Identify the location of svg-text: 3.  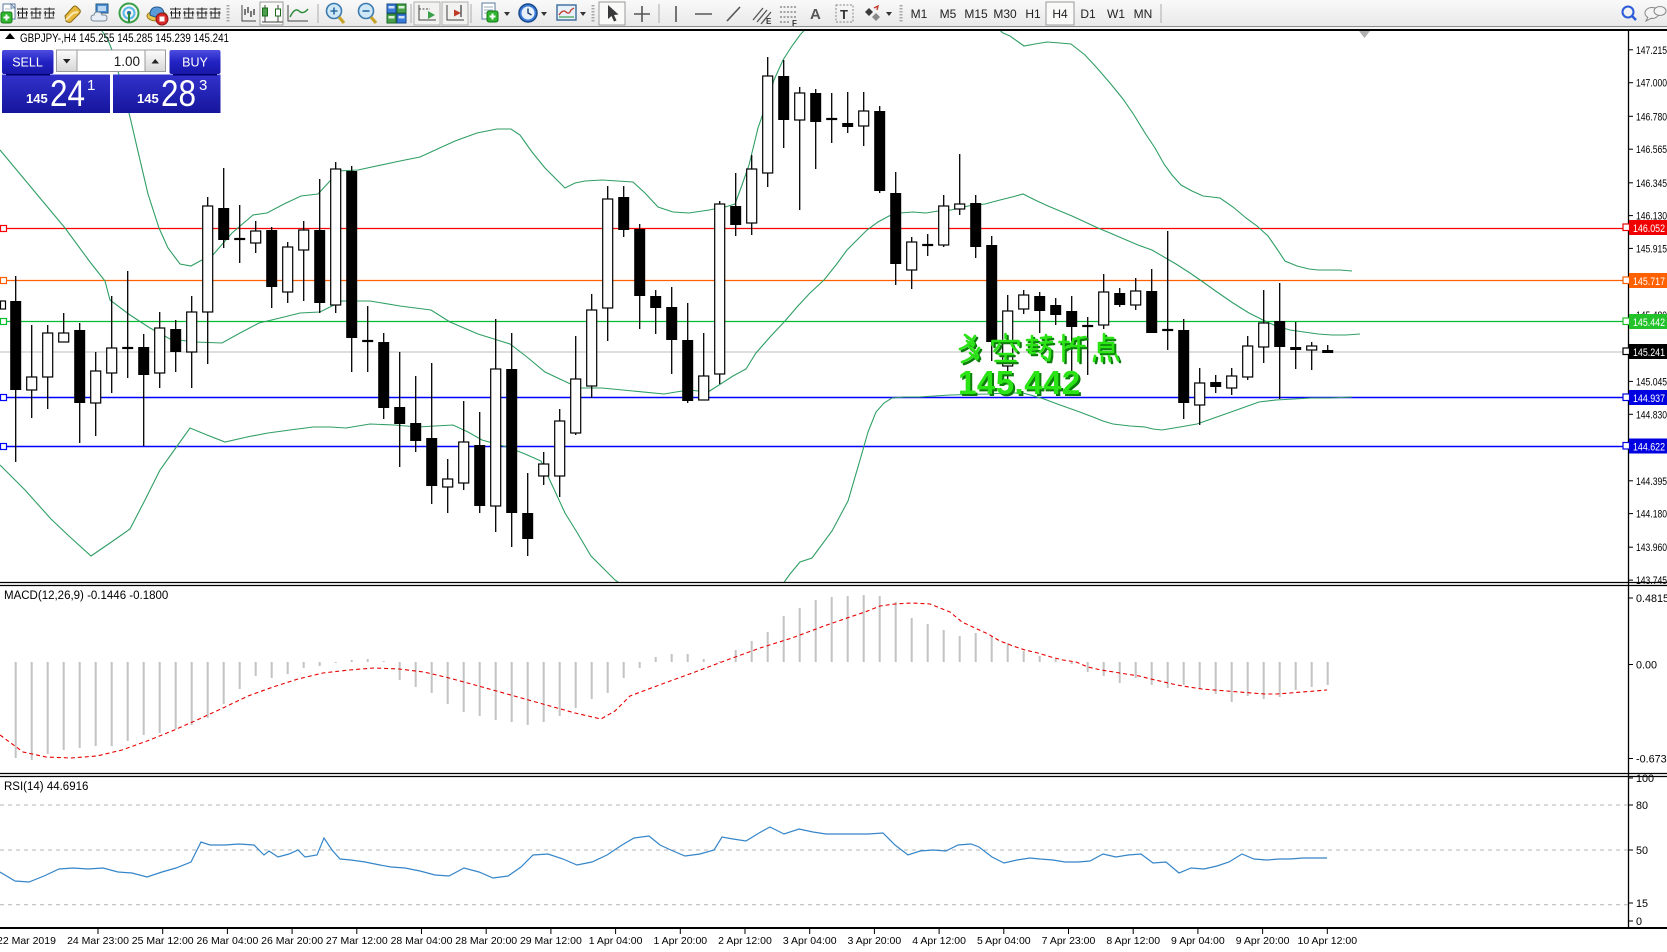
(203, 85).